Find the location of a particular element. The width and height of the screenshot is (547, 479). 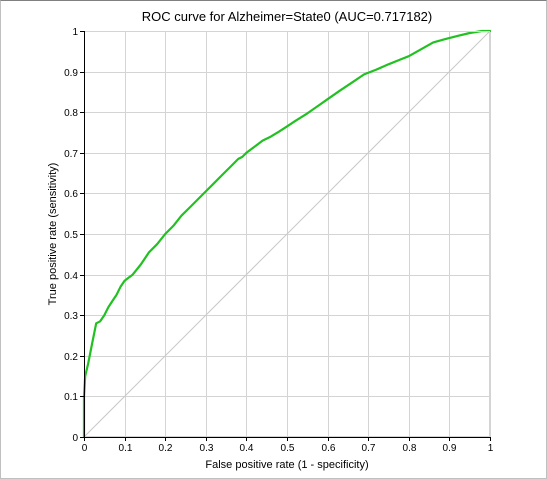

y-tick-label: 0.9 is located at coordinates (71, 73).